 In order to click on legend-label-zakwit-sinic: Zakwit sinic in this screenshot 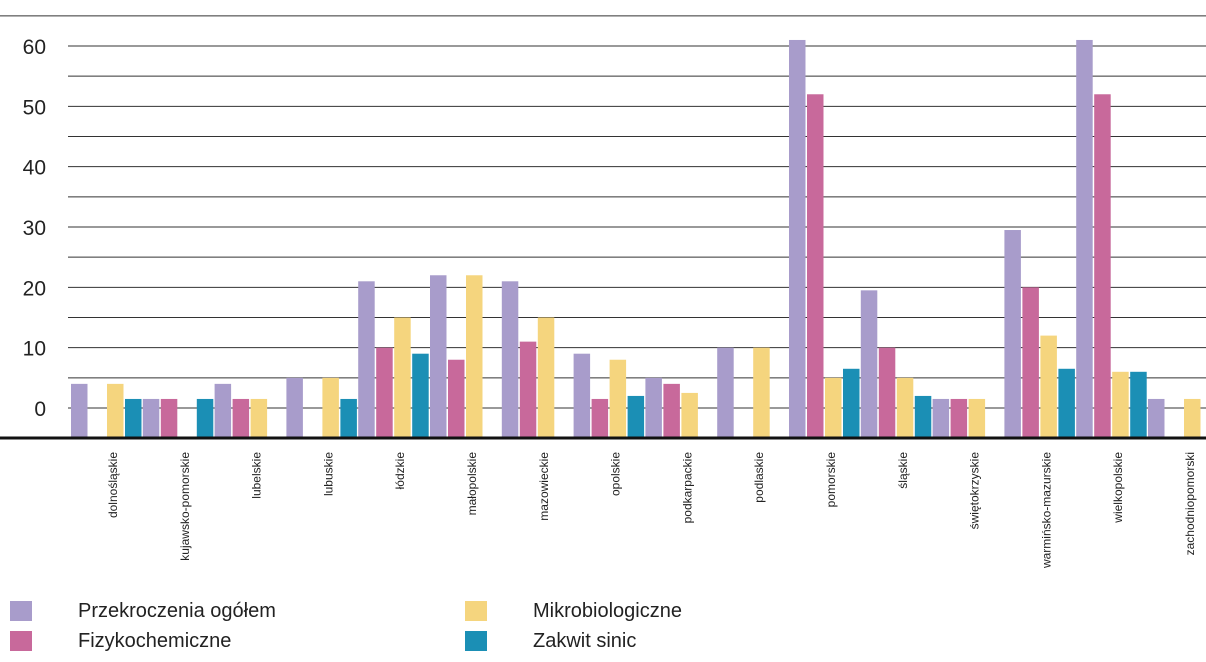, I will do `click(585, 640)`.